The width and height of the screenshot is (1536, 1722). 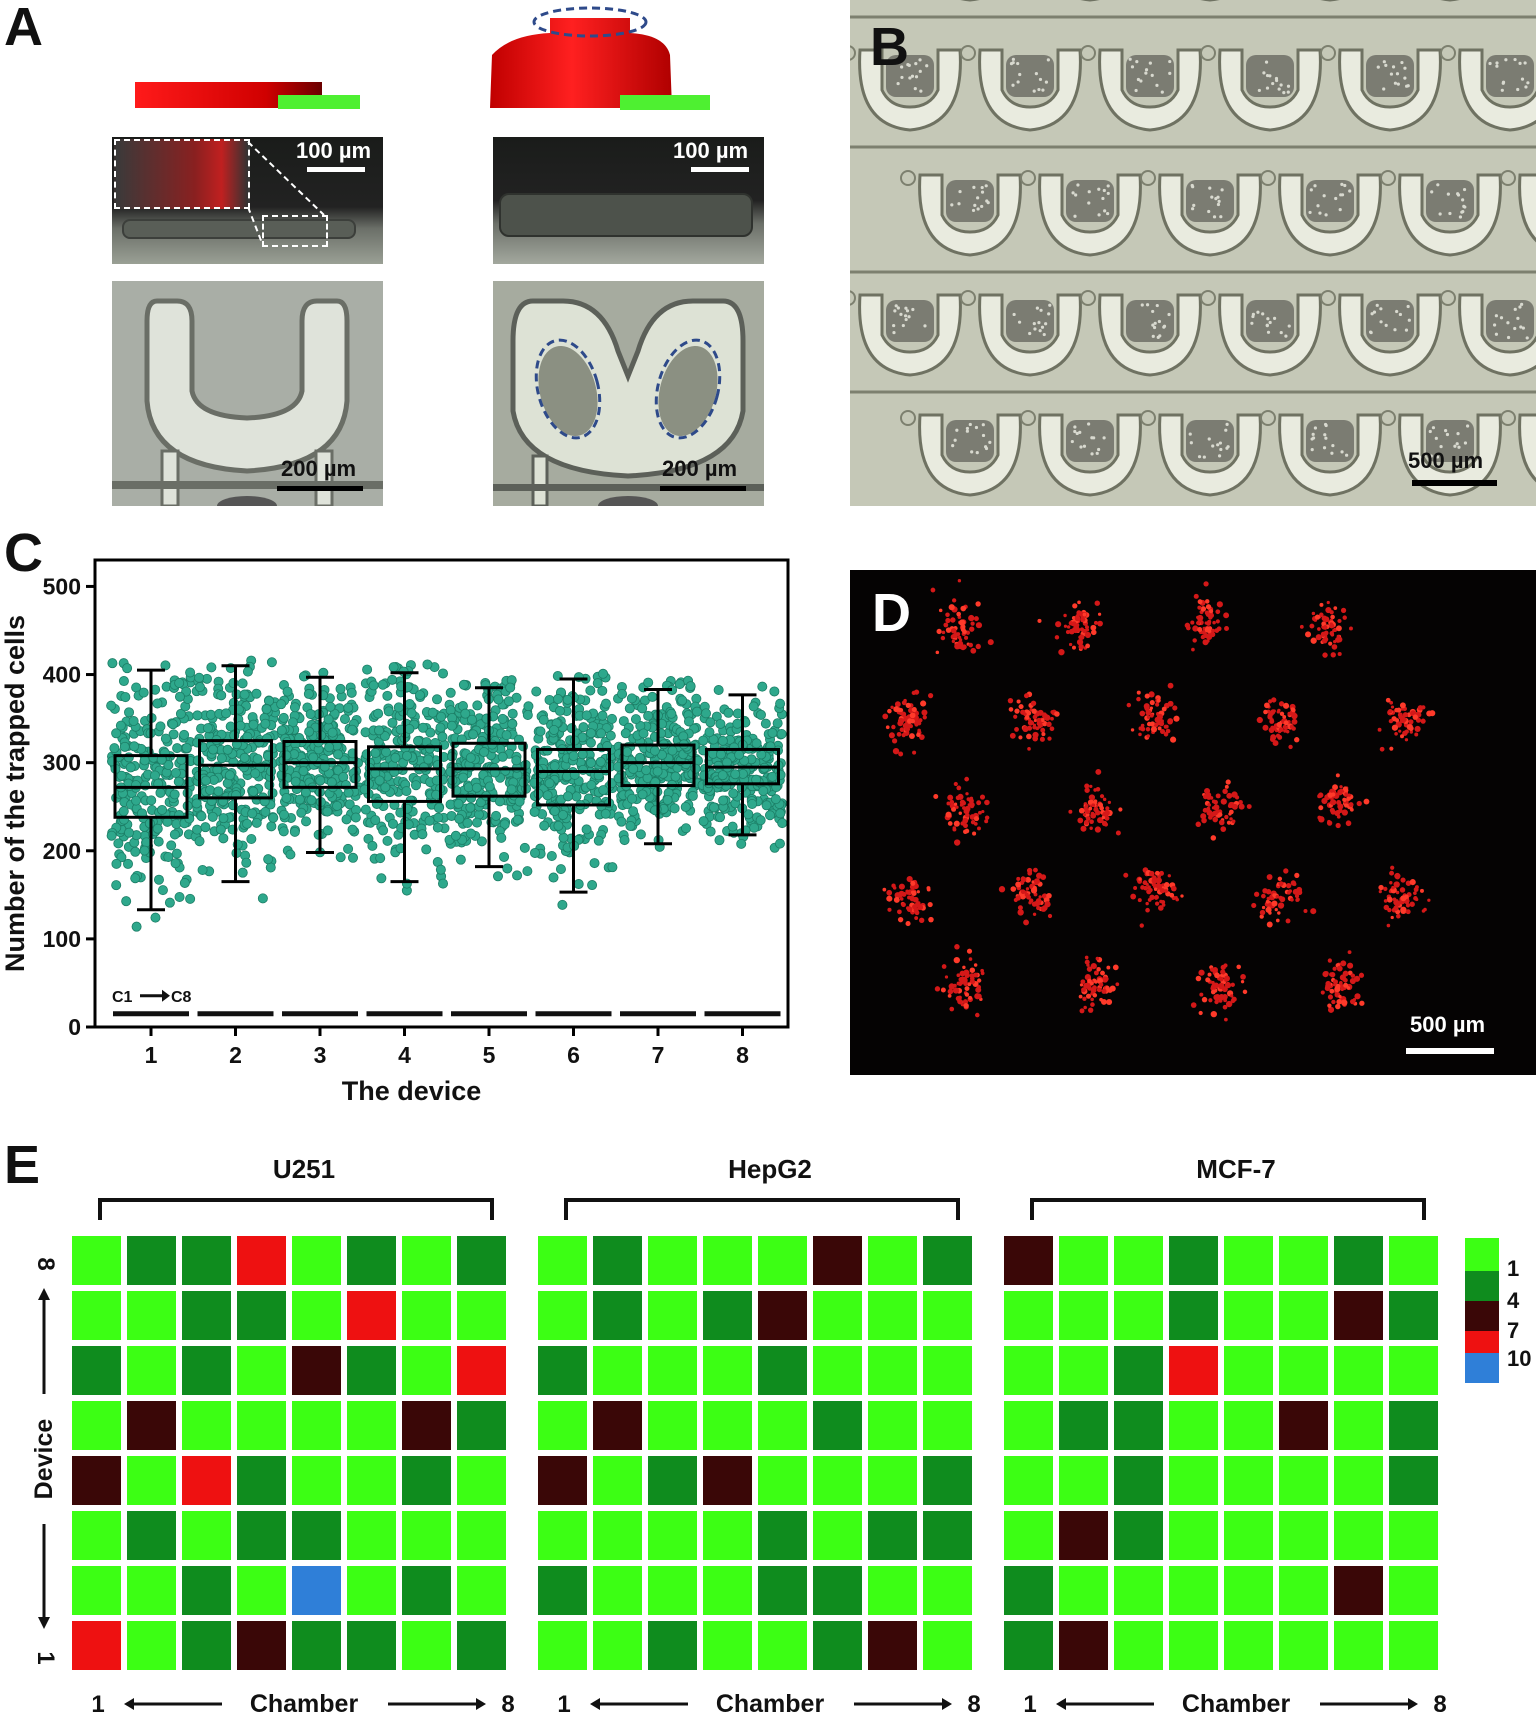 I want to click on legend-swatch, so click(x=1482, y=1368).